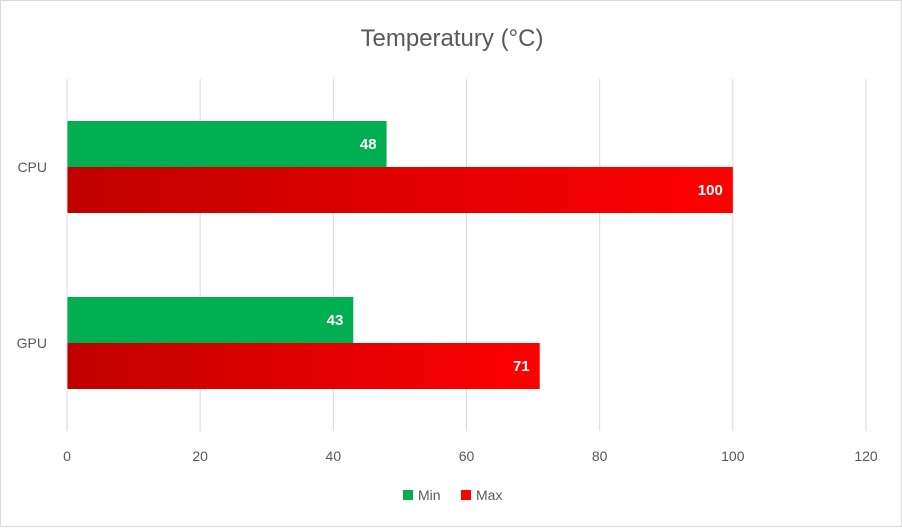  I want to click on legend-label-min: Min, so click(429, 495).